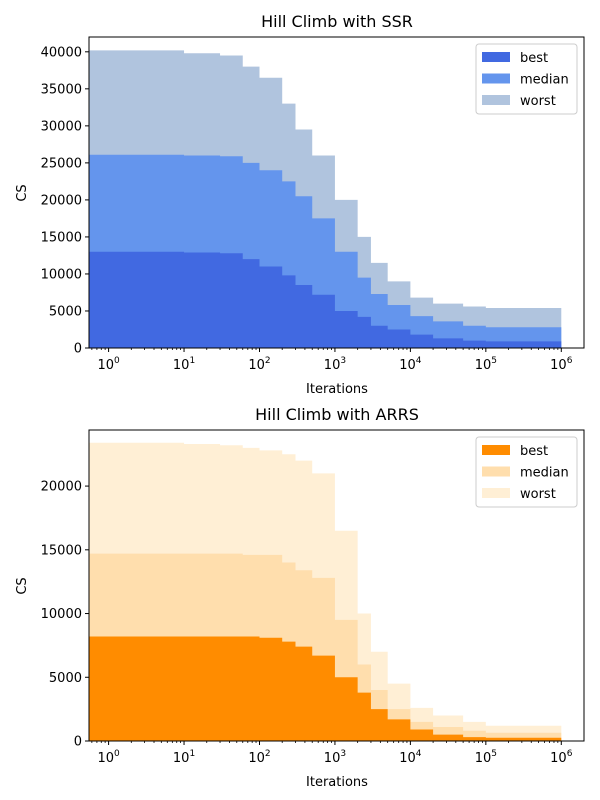 This screenshot has height=800, width=600. What do you see at coordinates (61, 52) in the screenshot?
I see `y-tick-label: 40000` at bounding box center [61, 52].